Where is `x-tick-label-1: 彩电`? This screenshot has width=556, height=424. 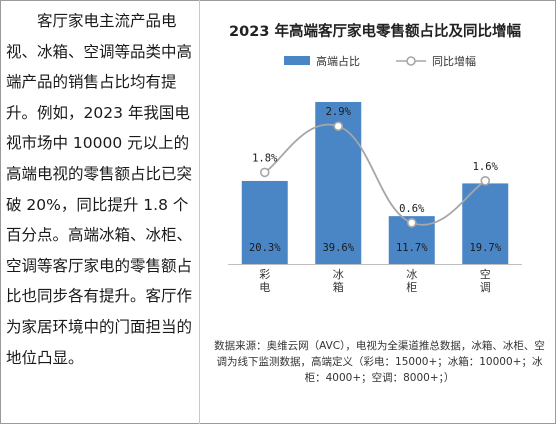 x-tick-label-1: 彩电 is located at coordinates (264, 281).